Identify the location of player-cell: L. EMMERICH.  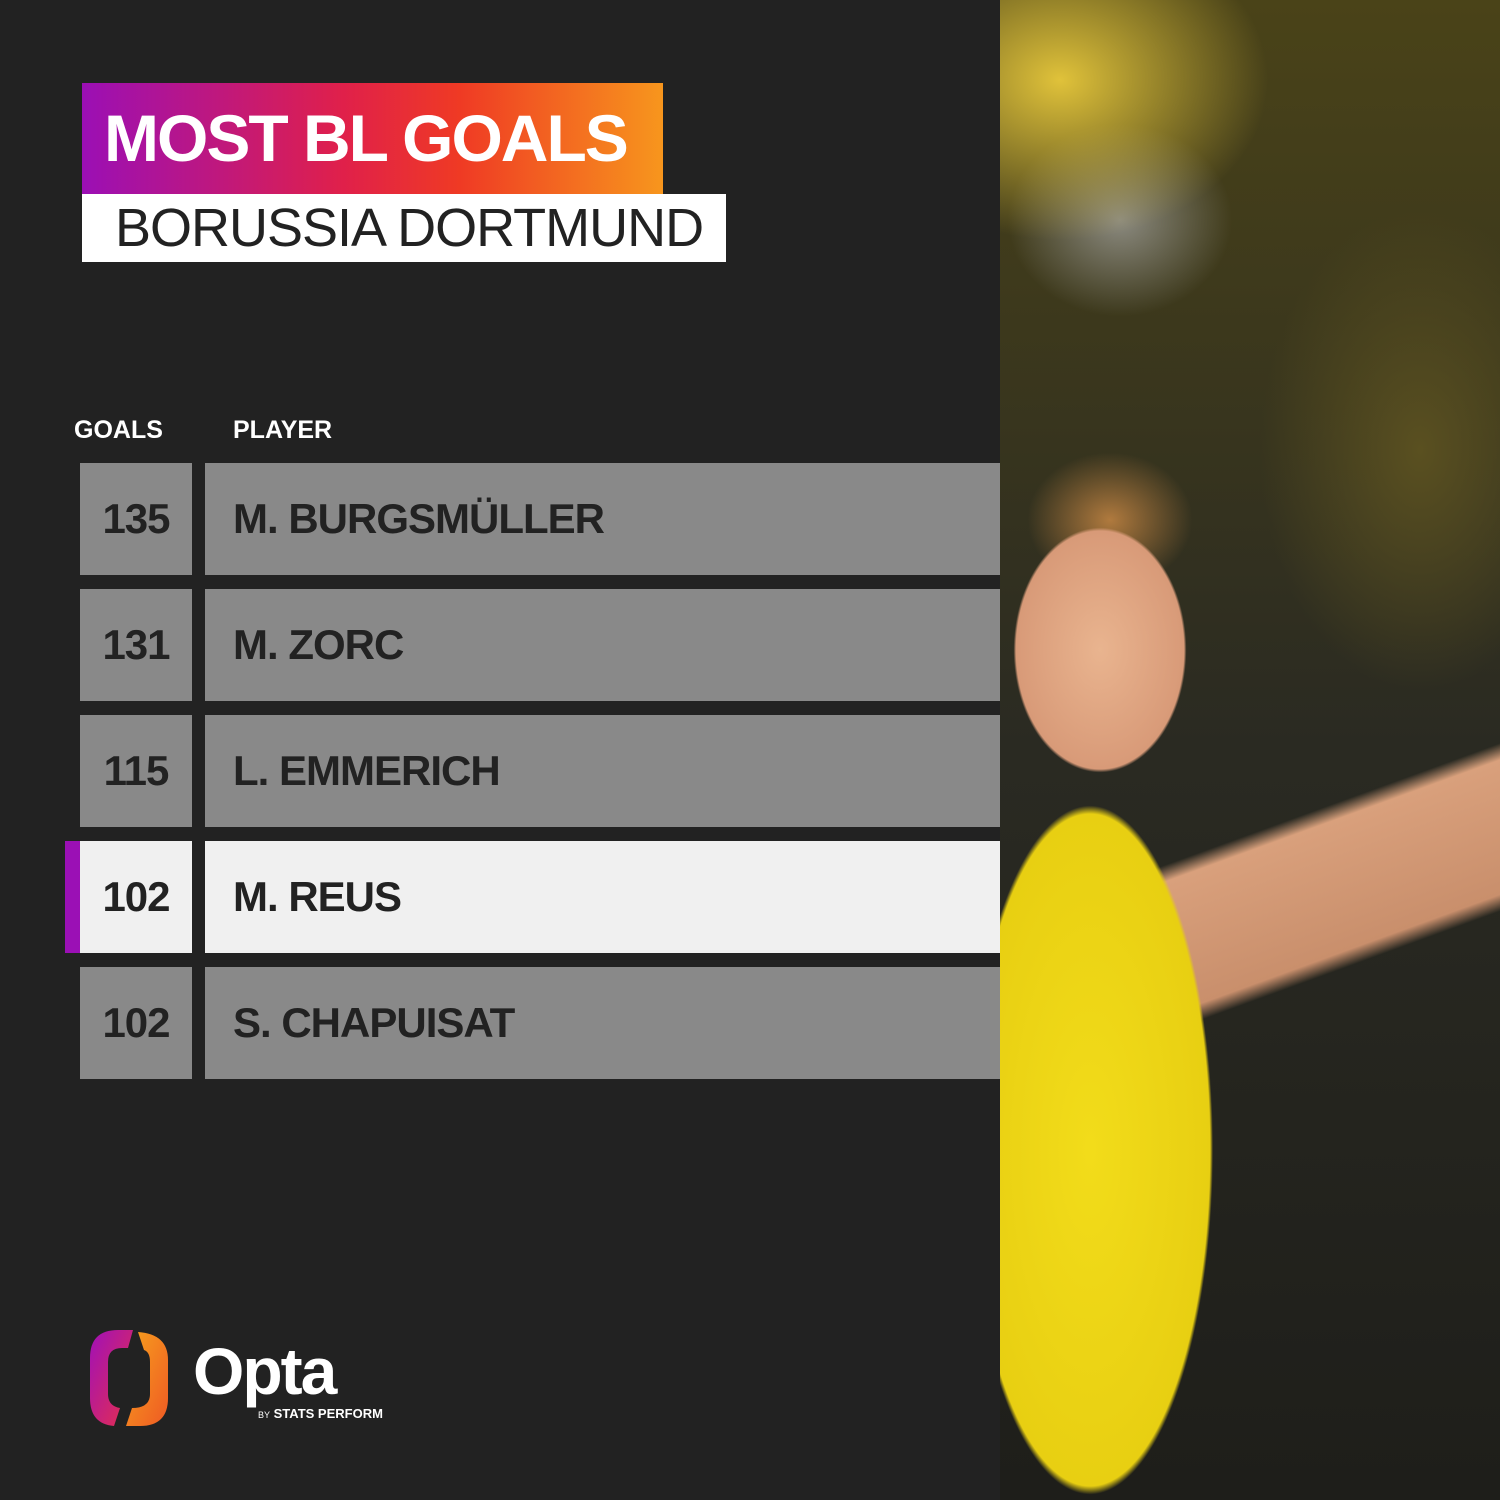
(602, 771).